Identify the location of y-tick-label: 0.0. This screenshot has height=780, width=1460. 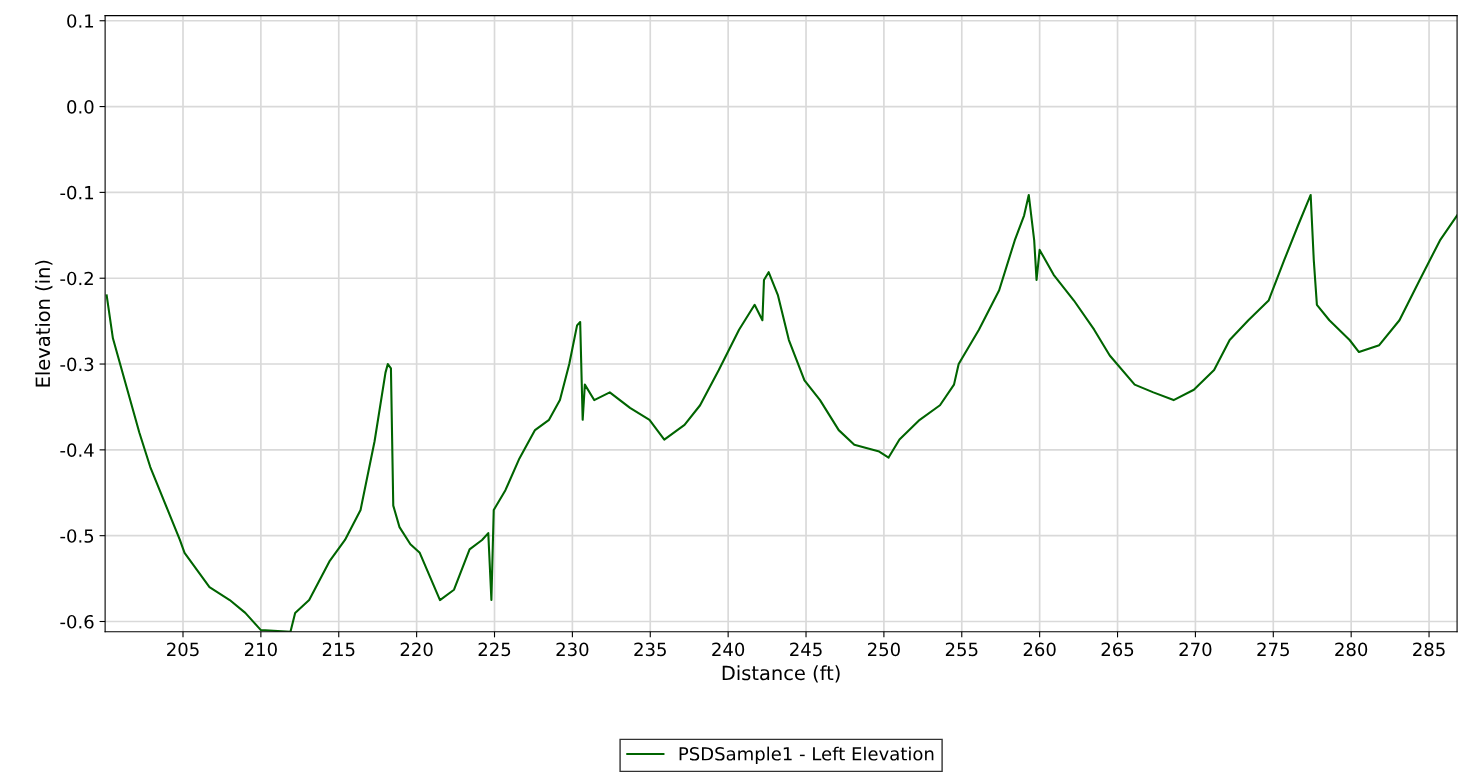
(80, 107).